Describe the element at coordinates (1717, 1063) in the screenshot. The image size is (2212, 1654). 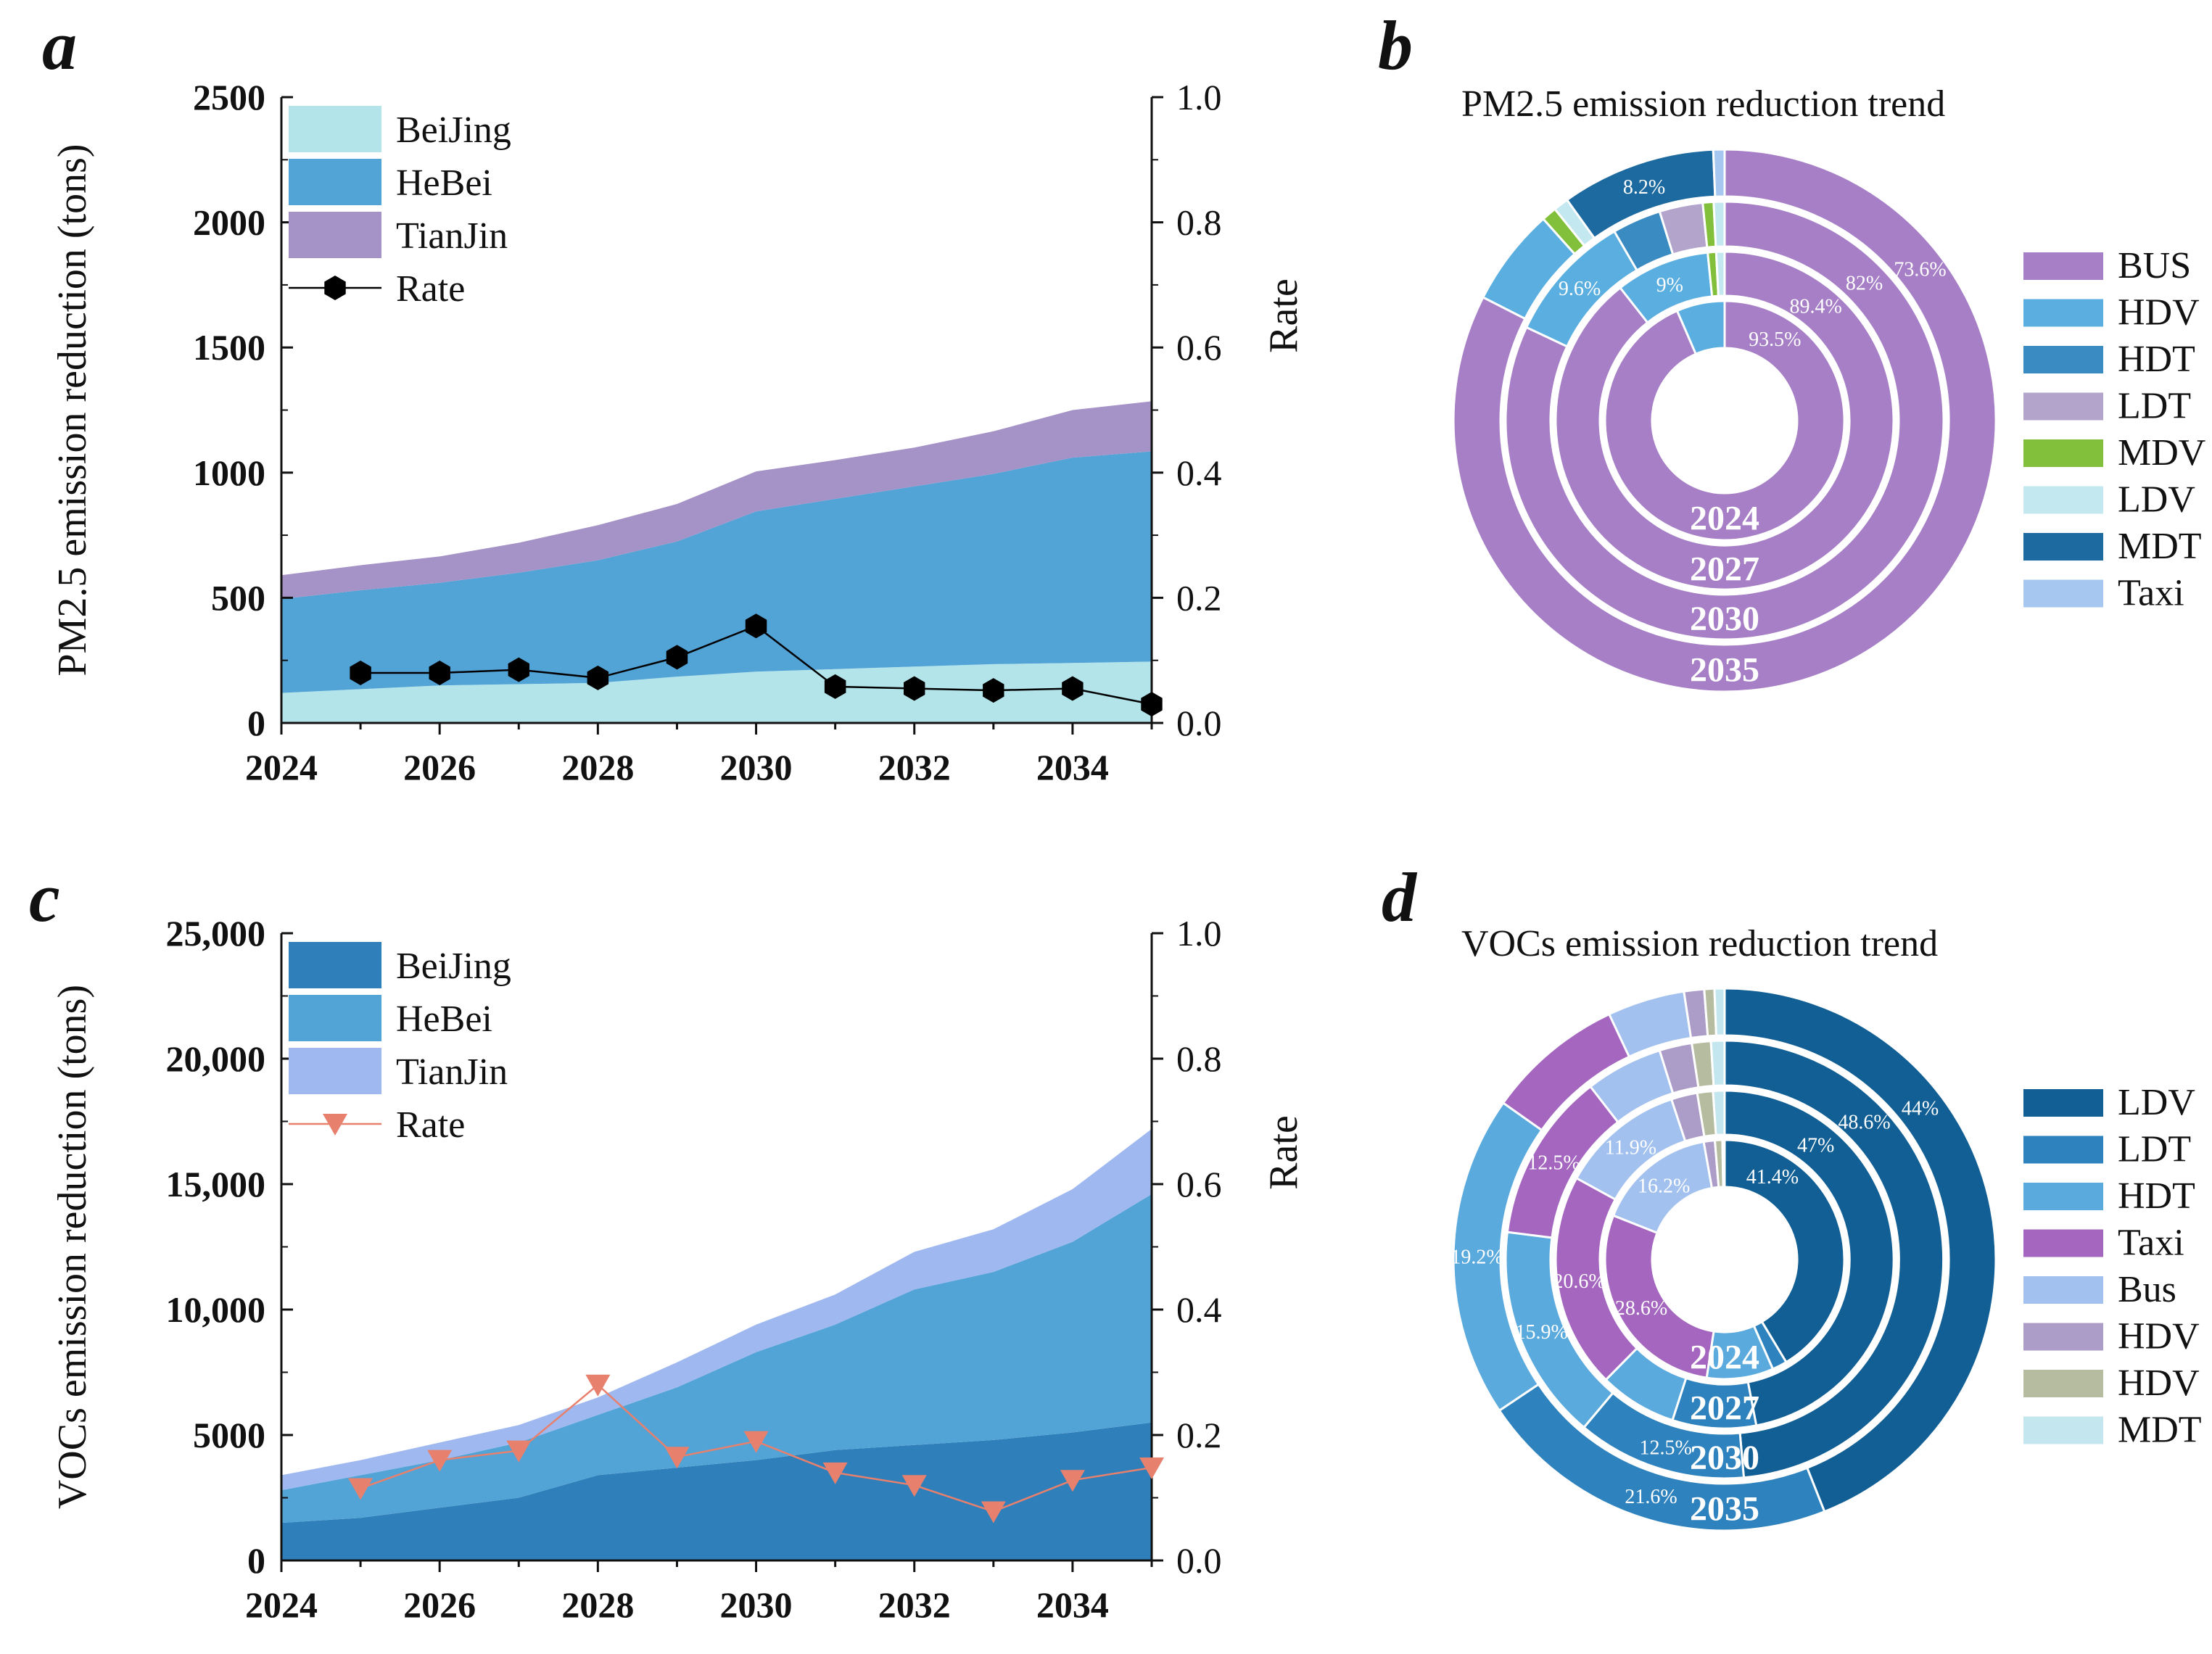
I see `ring-2030-slice-mdt` at that location.